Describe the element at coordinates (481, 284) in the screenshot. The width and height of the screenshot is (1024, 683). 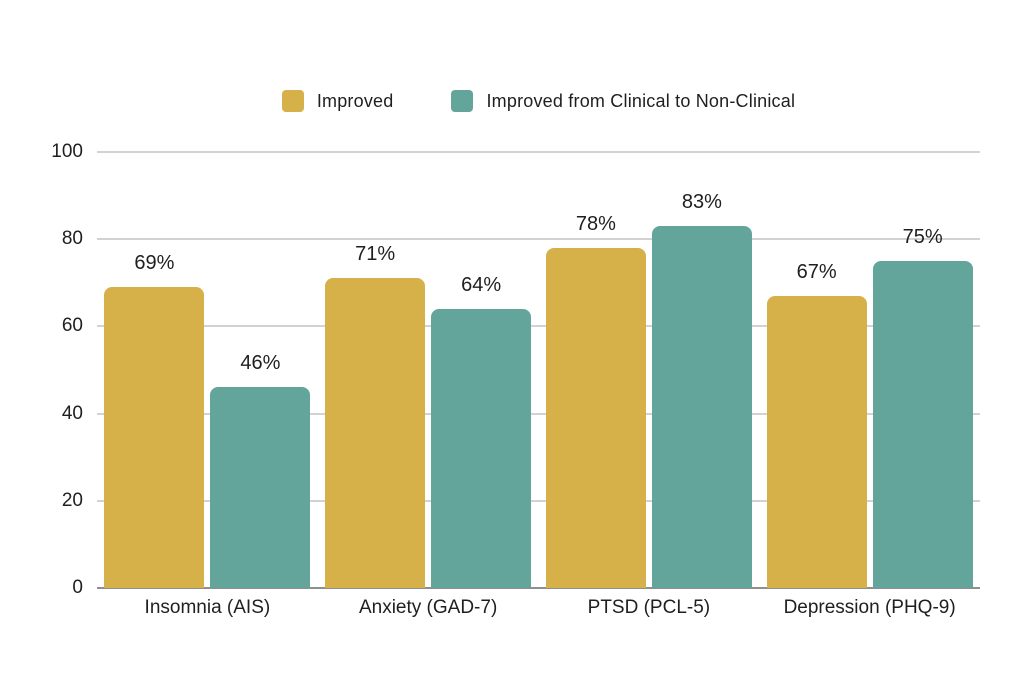
I see `bar-value-label: 64%` at that location.